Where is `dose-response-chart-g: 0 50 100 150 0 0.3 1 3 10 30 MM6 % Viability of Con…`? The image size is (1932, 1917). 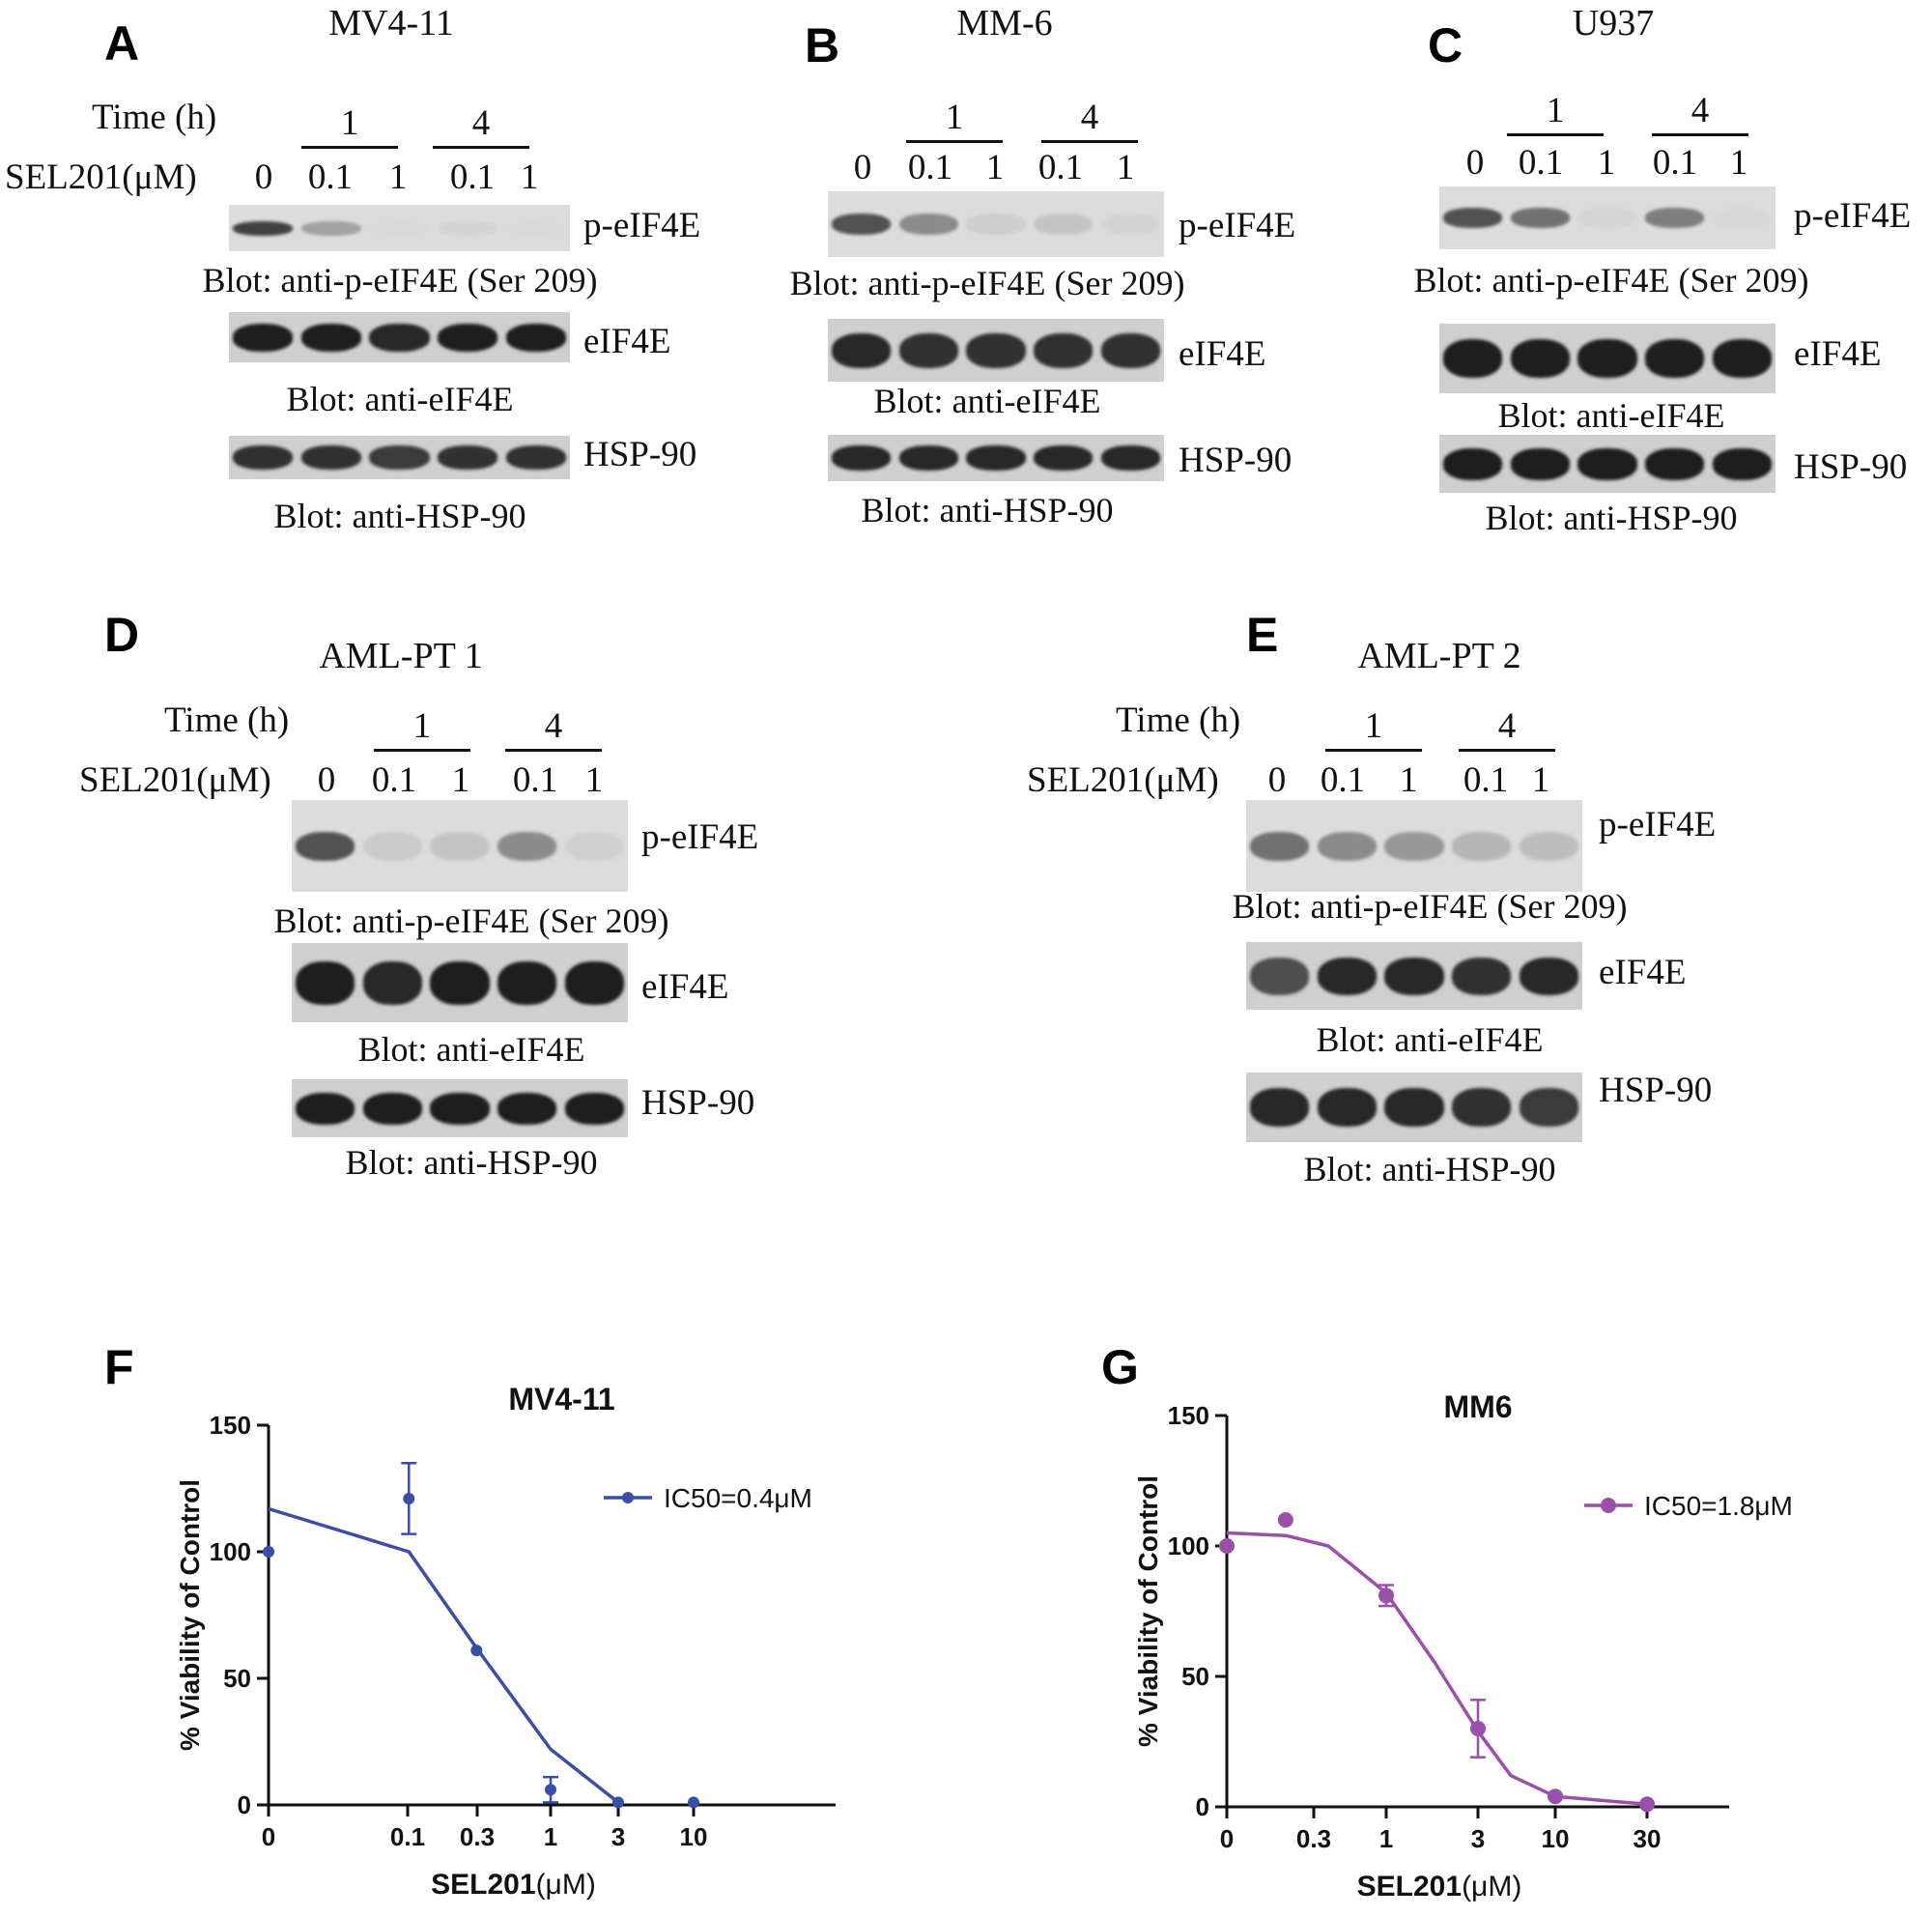 dose-response-chart-g: 0 50 100 150 0 0.3 1 3 10 30 MM6 % Viability of Con… is located at coordinates (1463, 1646).